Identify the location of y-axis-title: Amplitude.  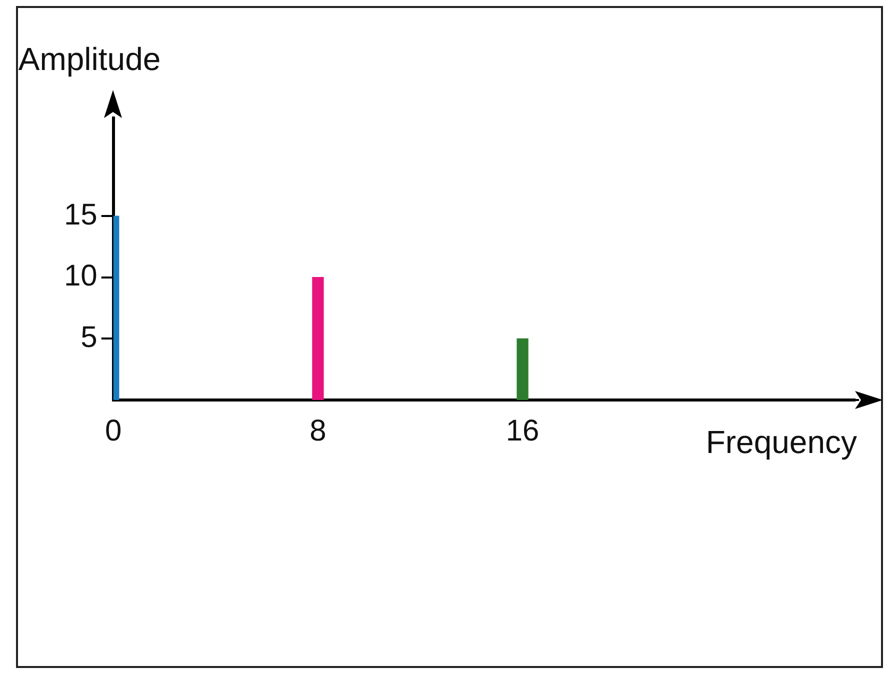
(89, 59).